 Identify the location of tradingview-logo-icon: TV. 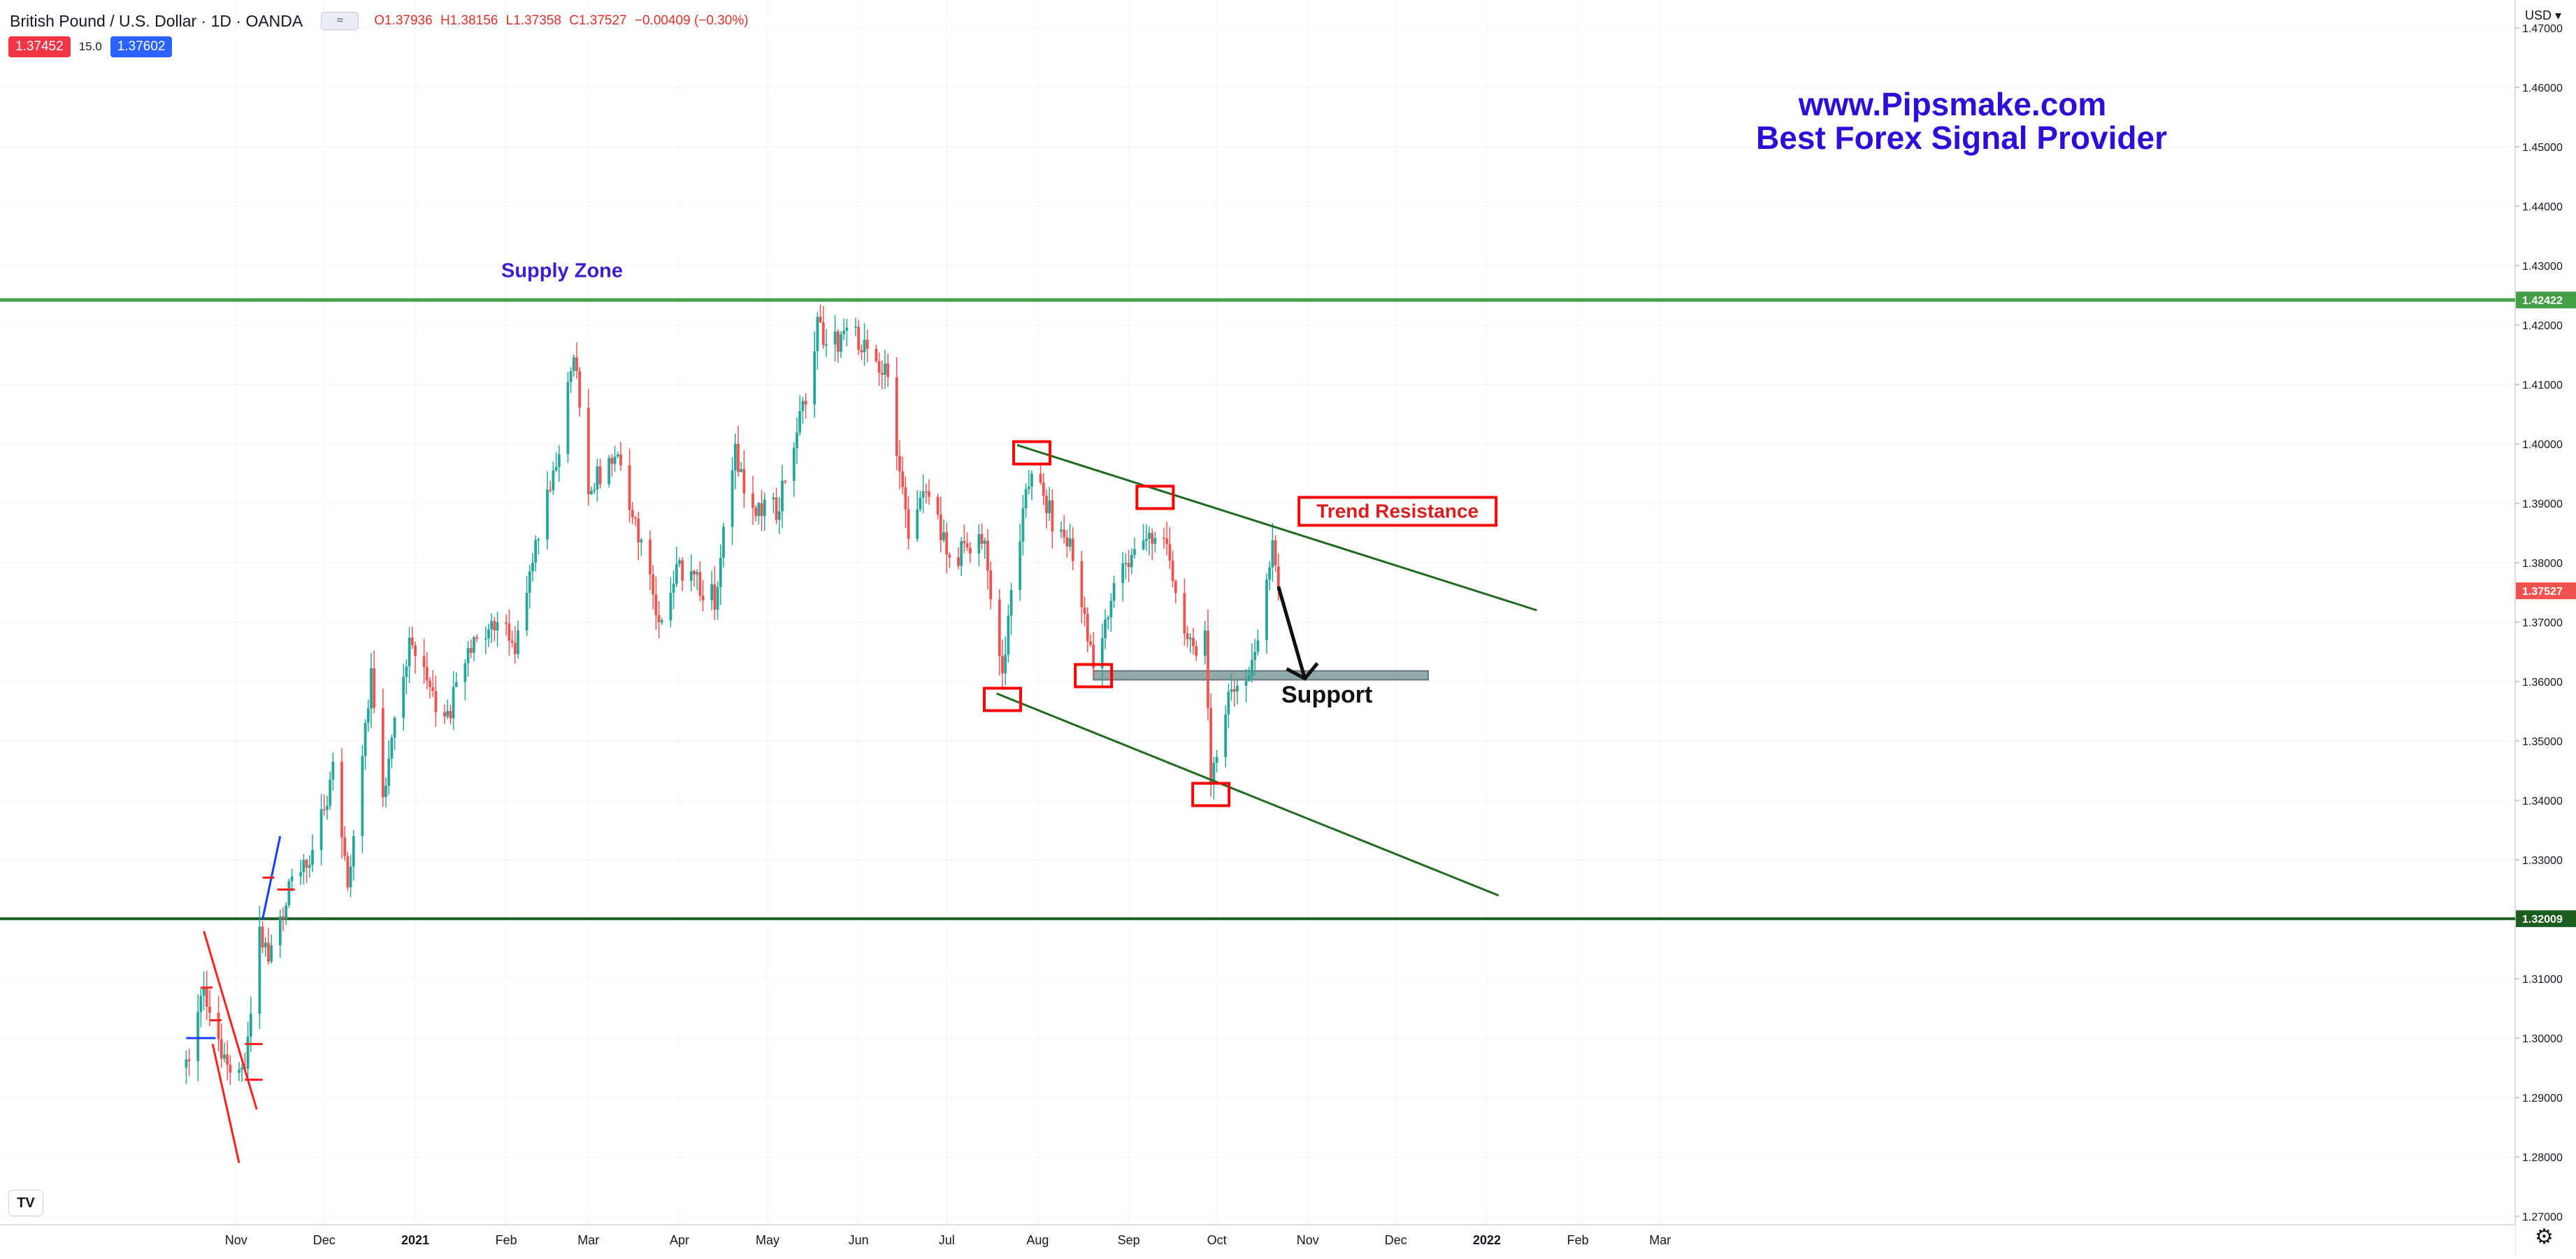
(25, 1203).